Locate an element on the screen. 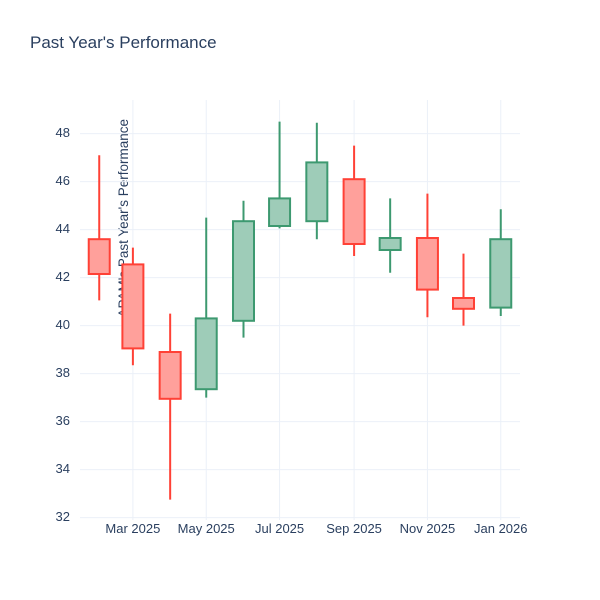  candle-aug-2025 is located at coordinates (317, 181).